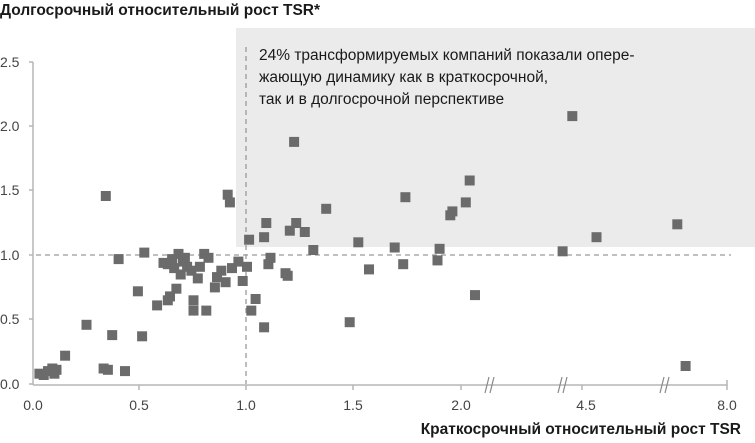  What do you see at coordinates (586, 405) in the screenshot?
I see `svg-text: 4.5` at bounding box center [586, 405].